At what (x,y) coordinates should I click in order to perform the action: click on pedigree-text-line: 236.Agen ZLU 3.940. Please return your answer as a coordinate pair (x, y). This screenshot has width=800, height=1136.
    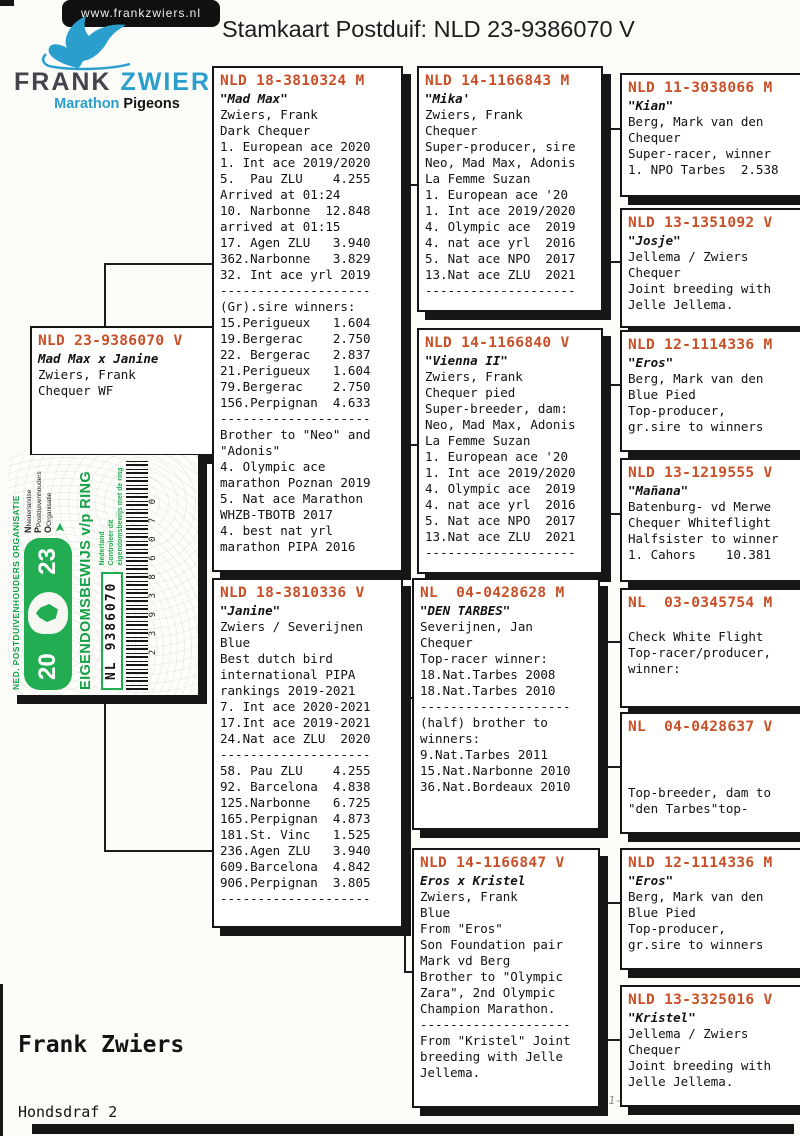
    Looking at the image, I should click on (295, 850).